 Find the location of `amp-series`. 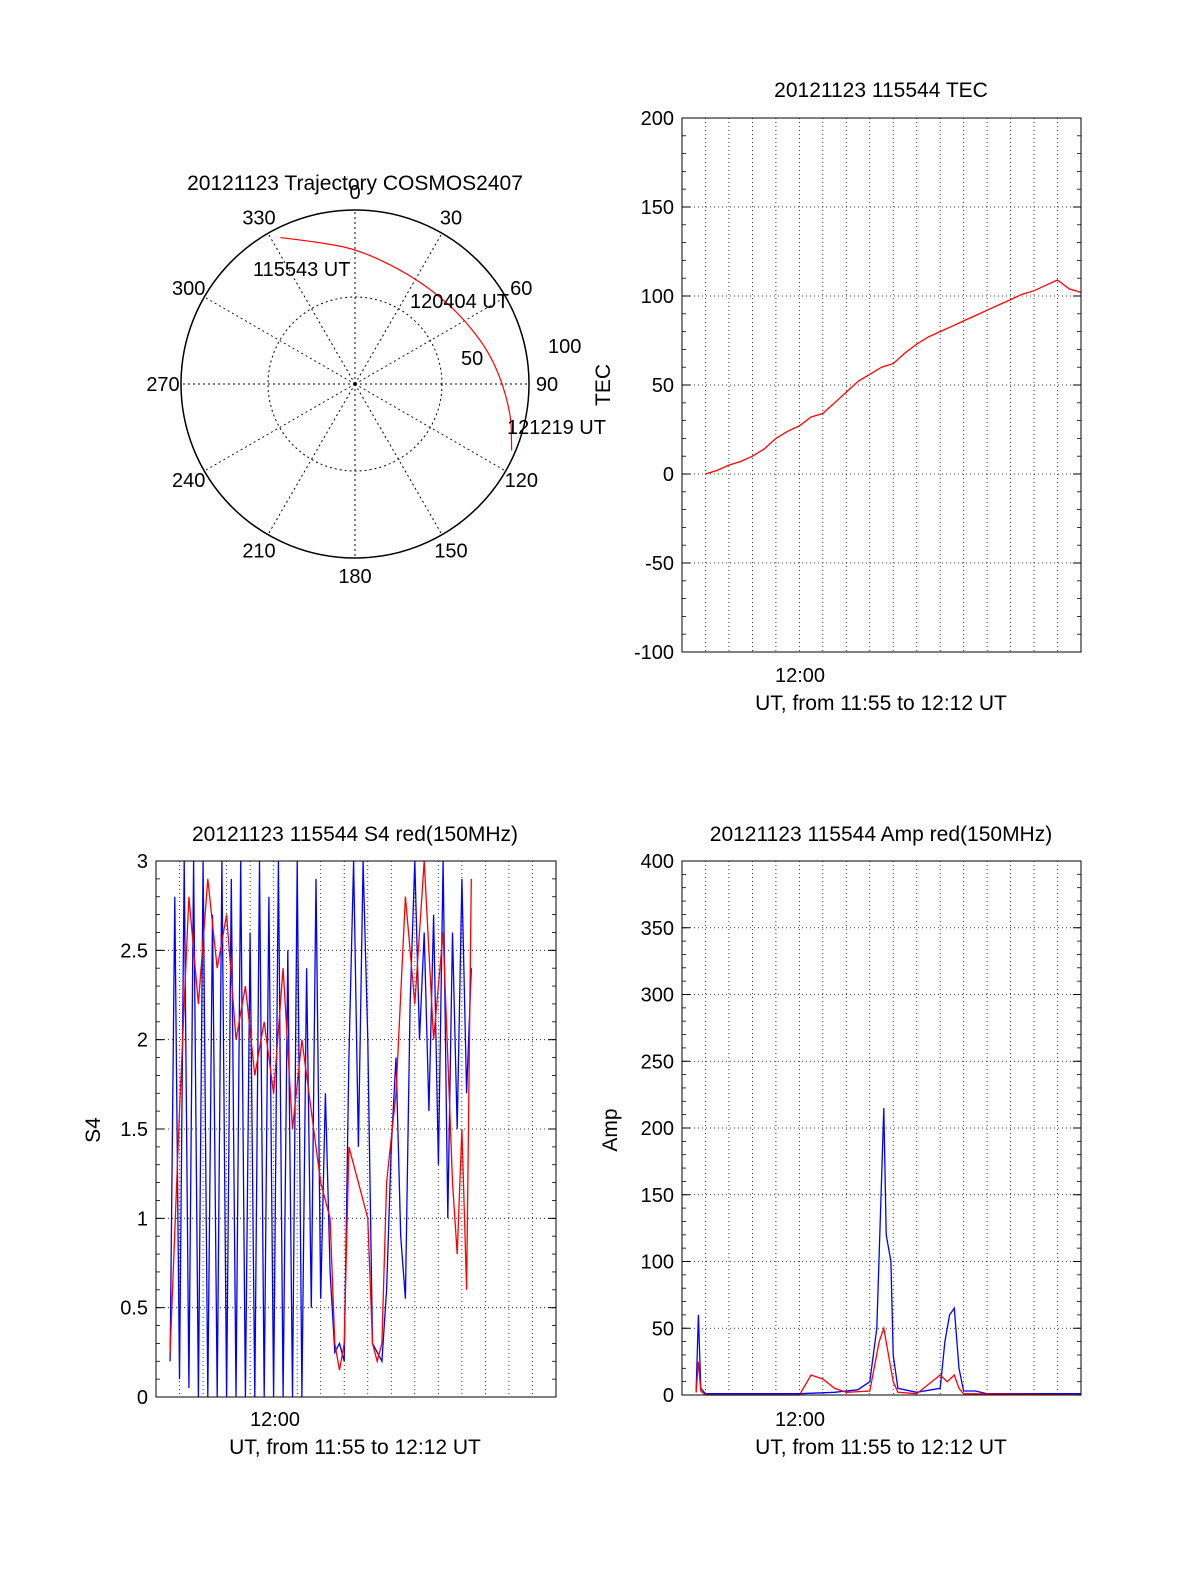

amp-series is located at coordinates (888, 1251).